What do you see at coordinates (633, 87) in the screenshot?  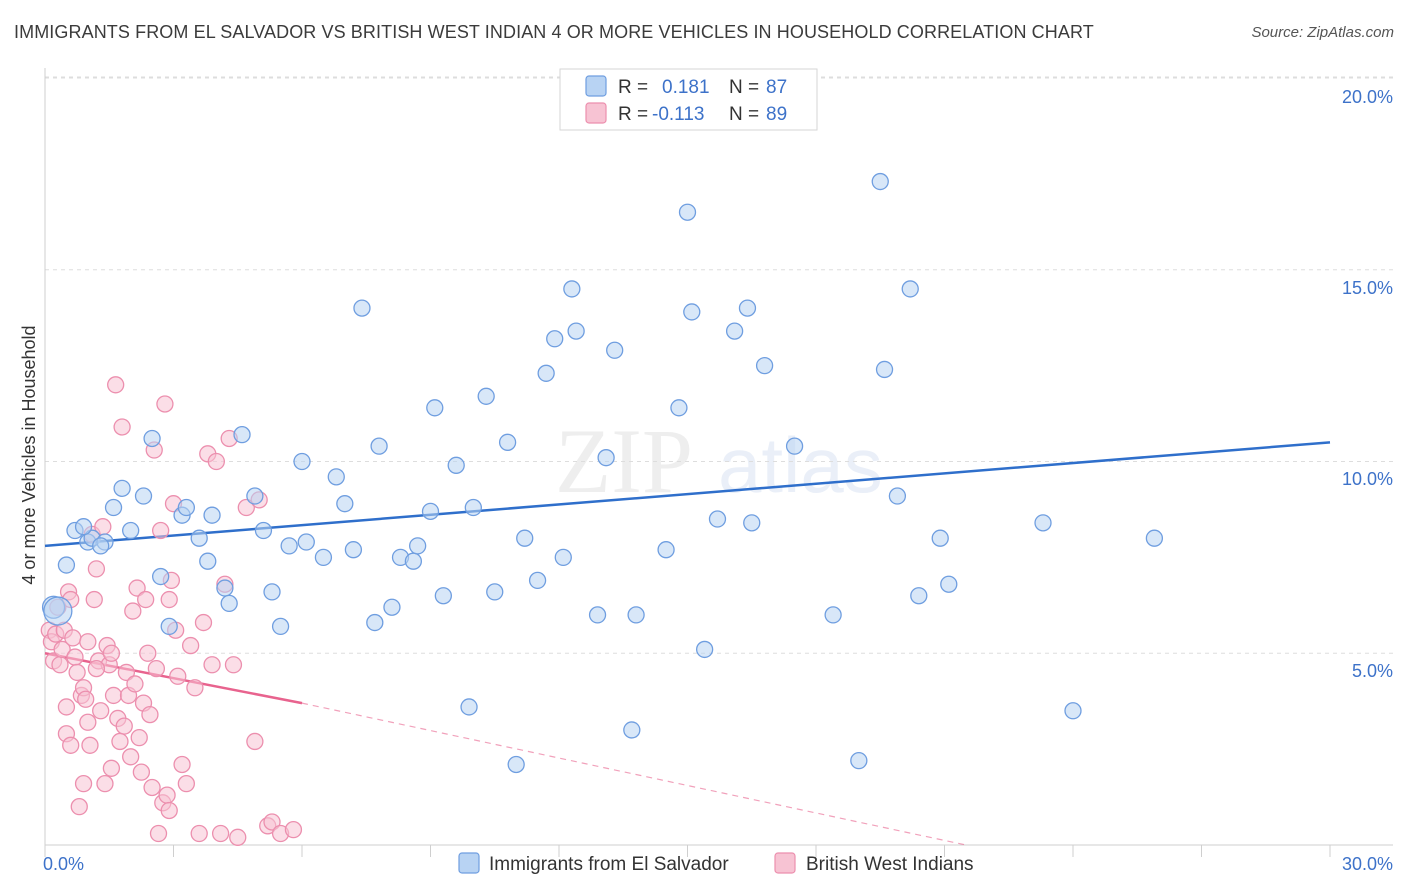 I see `legend-r-label-blue: R =` at bounding box center [633, 87].